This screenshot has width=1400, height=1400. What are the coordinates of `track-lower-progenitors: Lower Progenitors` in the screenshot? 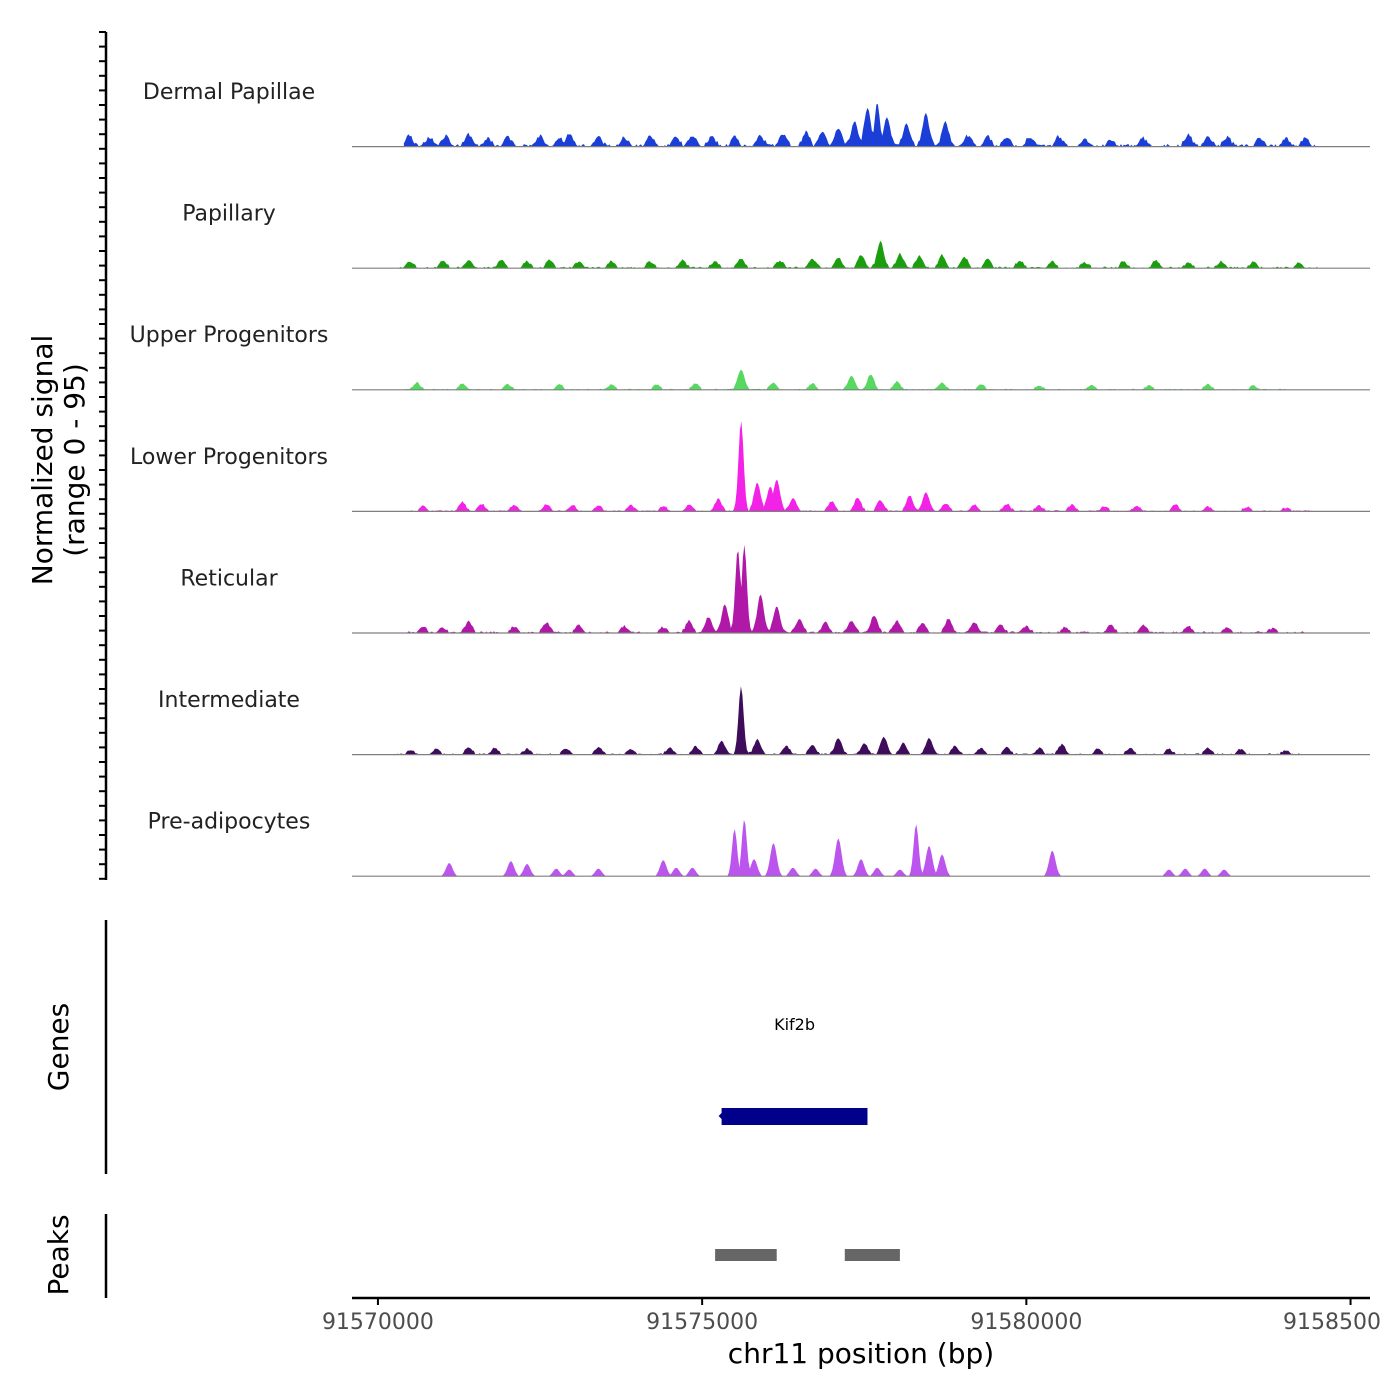 It's located at (750, 466).